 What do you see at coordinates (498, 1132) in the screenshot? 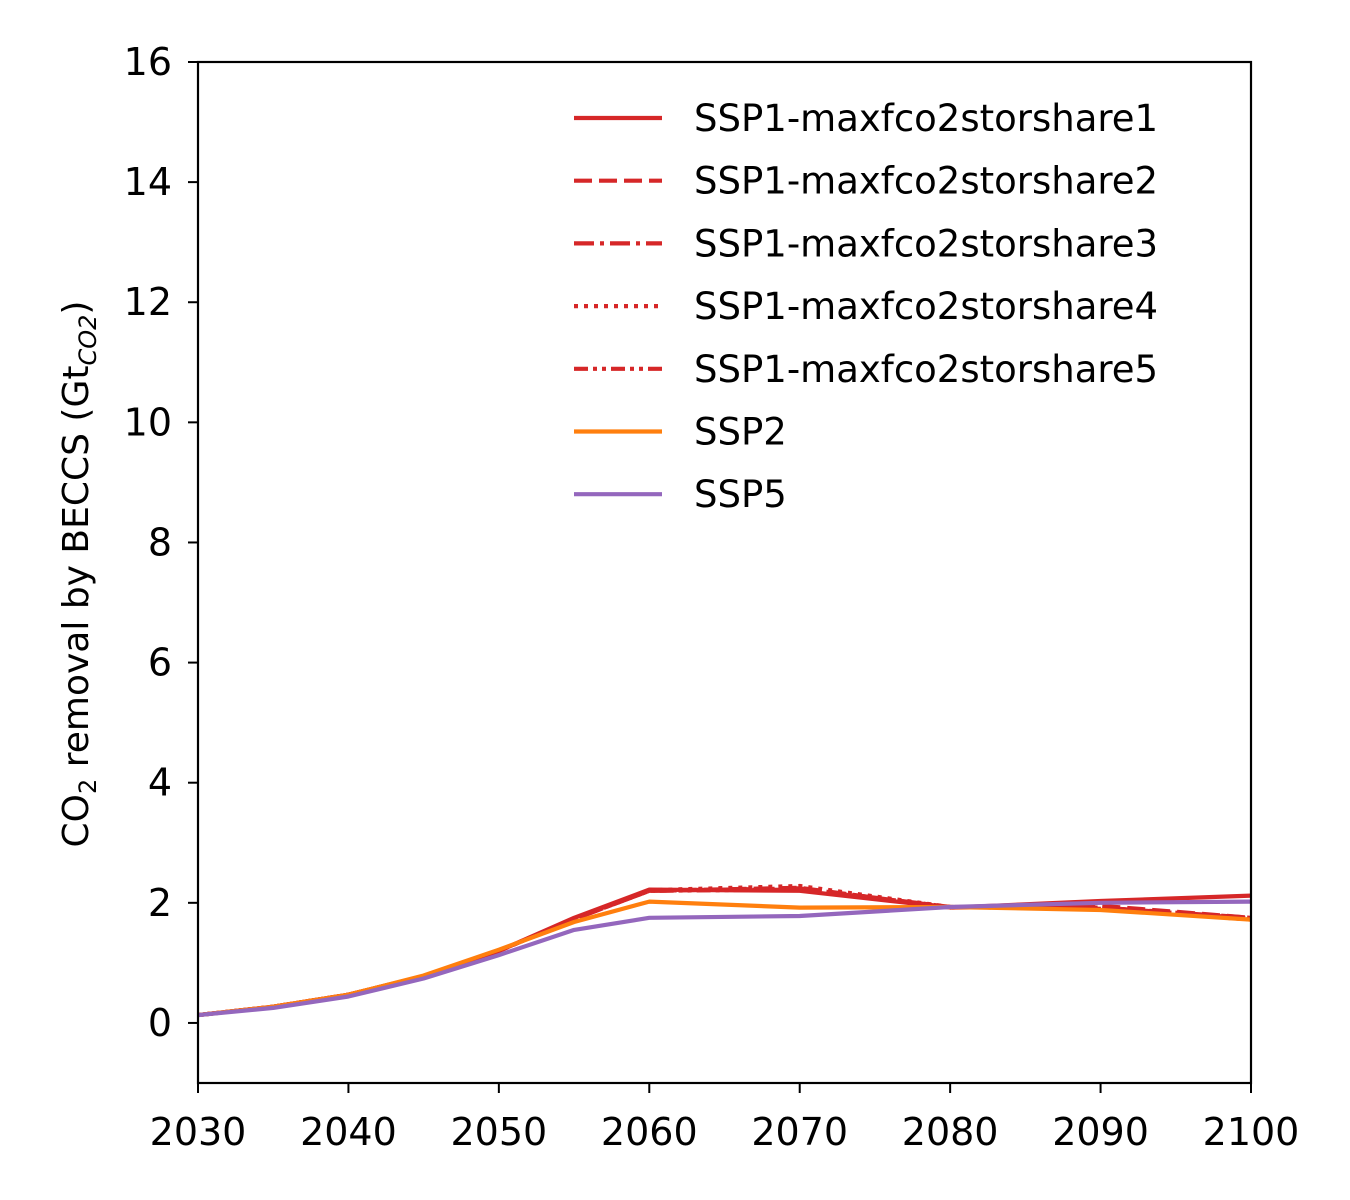
I see `x-tick-label: 2050` at bounding box center [498, 1132].